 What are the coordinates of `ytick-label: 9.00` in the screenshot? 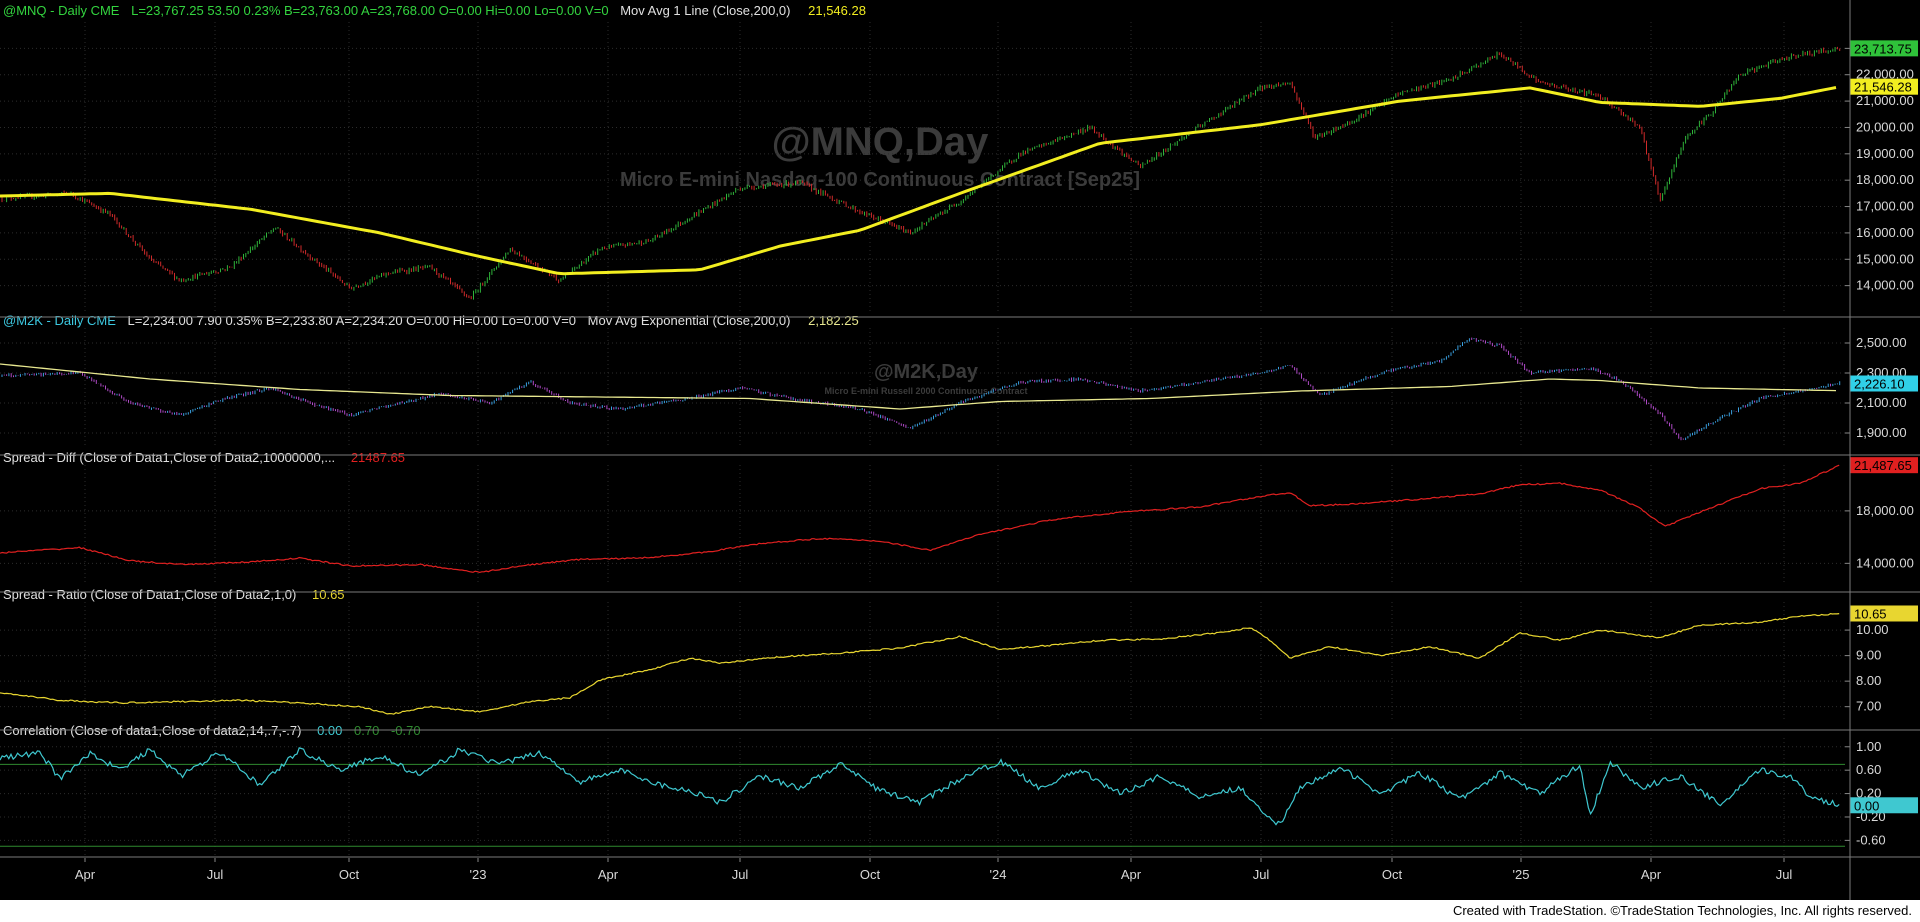 It's located at (1868, 655).